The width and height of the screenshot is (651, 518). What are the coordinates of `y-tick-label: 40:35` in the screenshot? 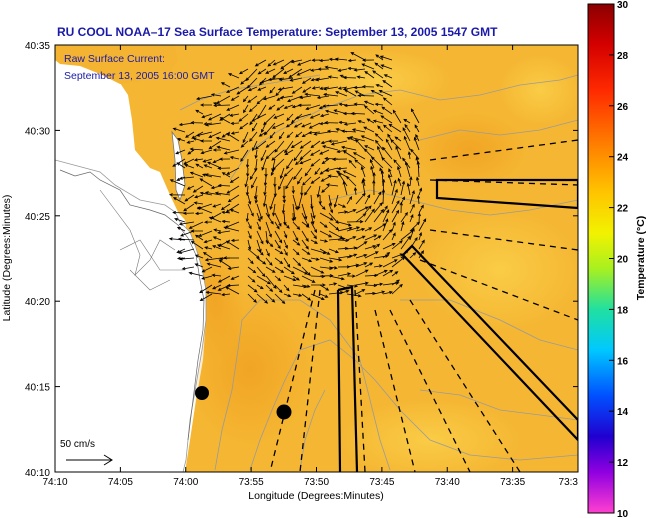 It's located at (37, 46).